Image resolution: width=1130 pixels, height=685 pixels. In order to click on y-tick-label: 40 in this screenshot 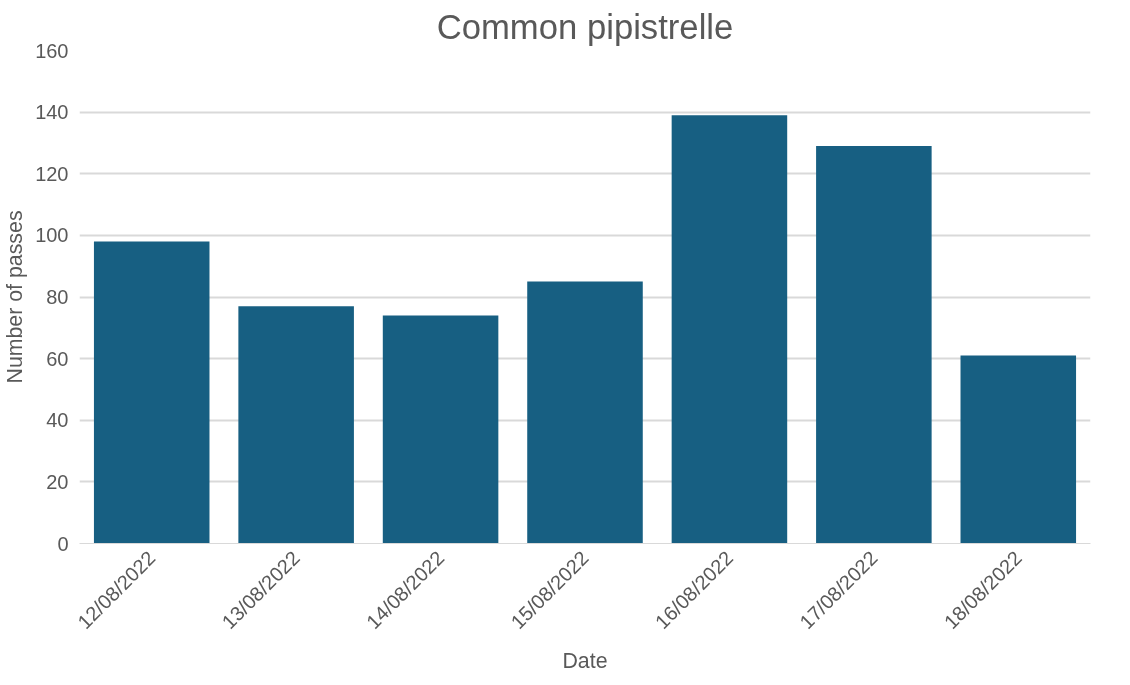, I will do `click(57, 420)`.